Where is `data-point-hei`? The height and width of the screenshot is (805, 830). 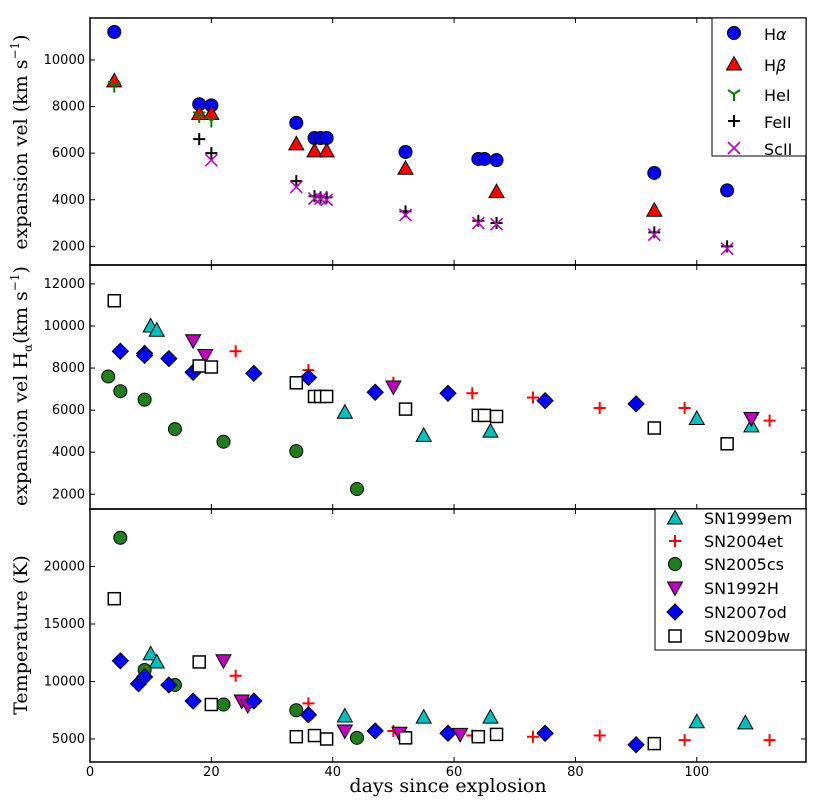
data-point-hei is located at coordinates (114, 86).